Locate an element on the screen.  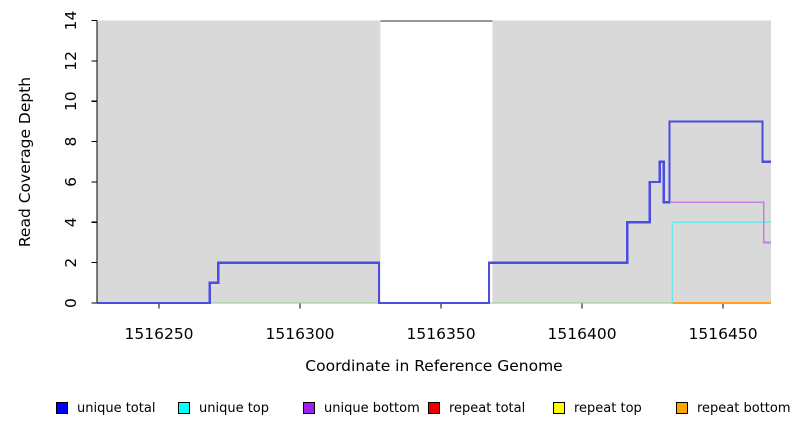
series-unique-bottom is located at coordinates (720, 222).